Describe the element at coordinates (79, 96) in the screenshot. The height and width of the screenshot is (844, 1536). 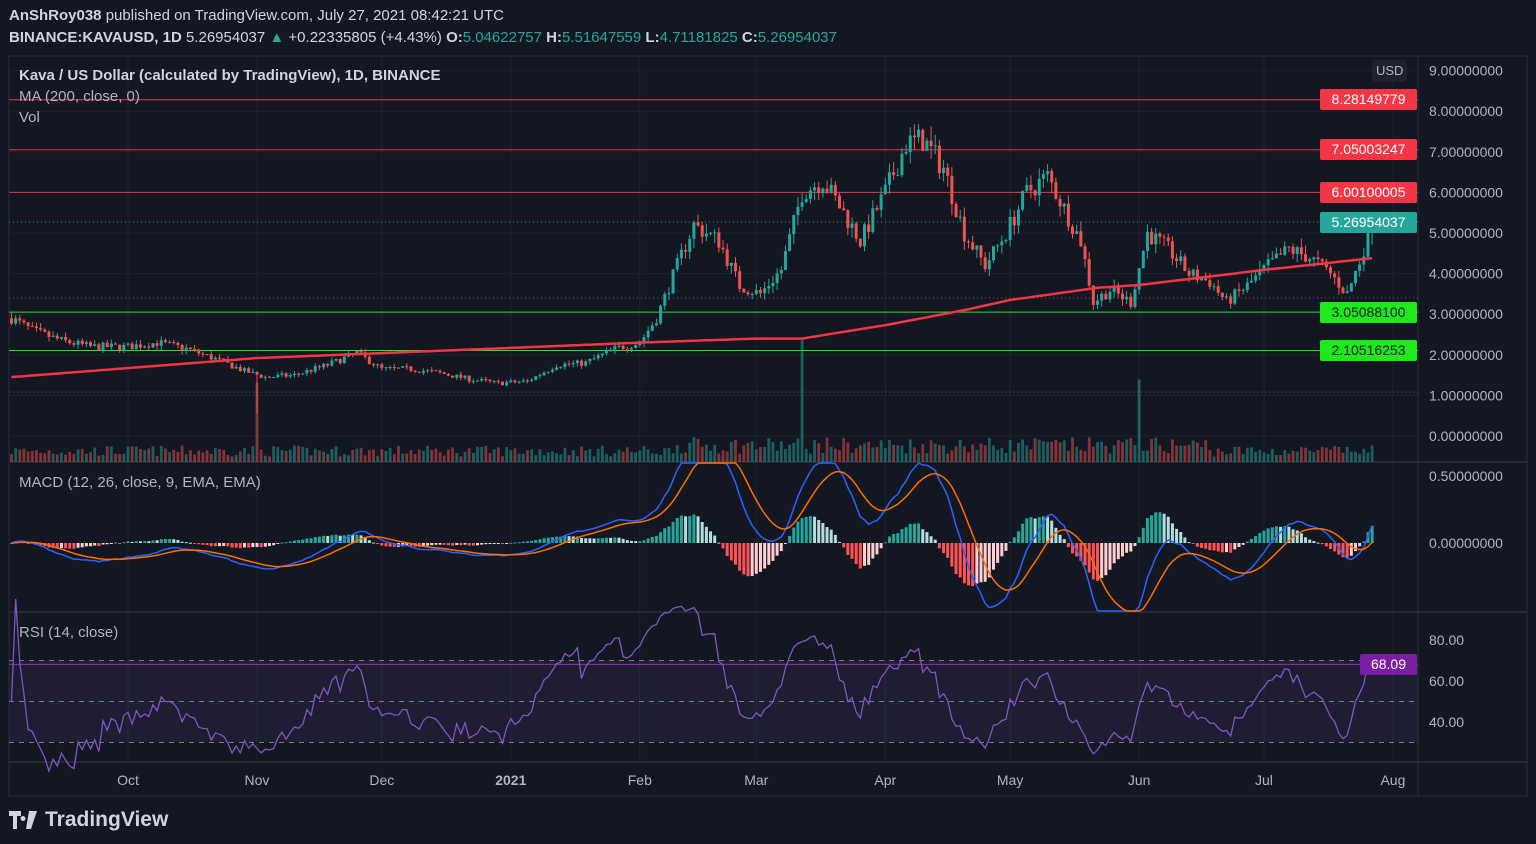
I see `ma-legend: MA (200, close, 0)` at that location.